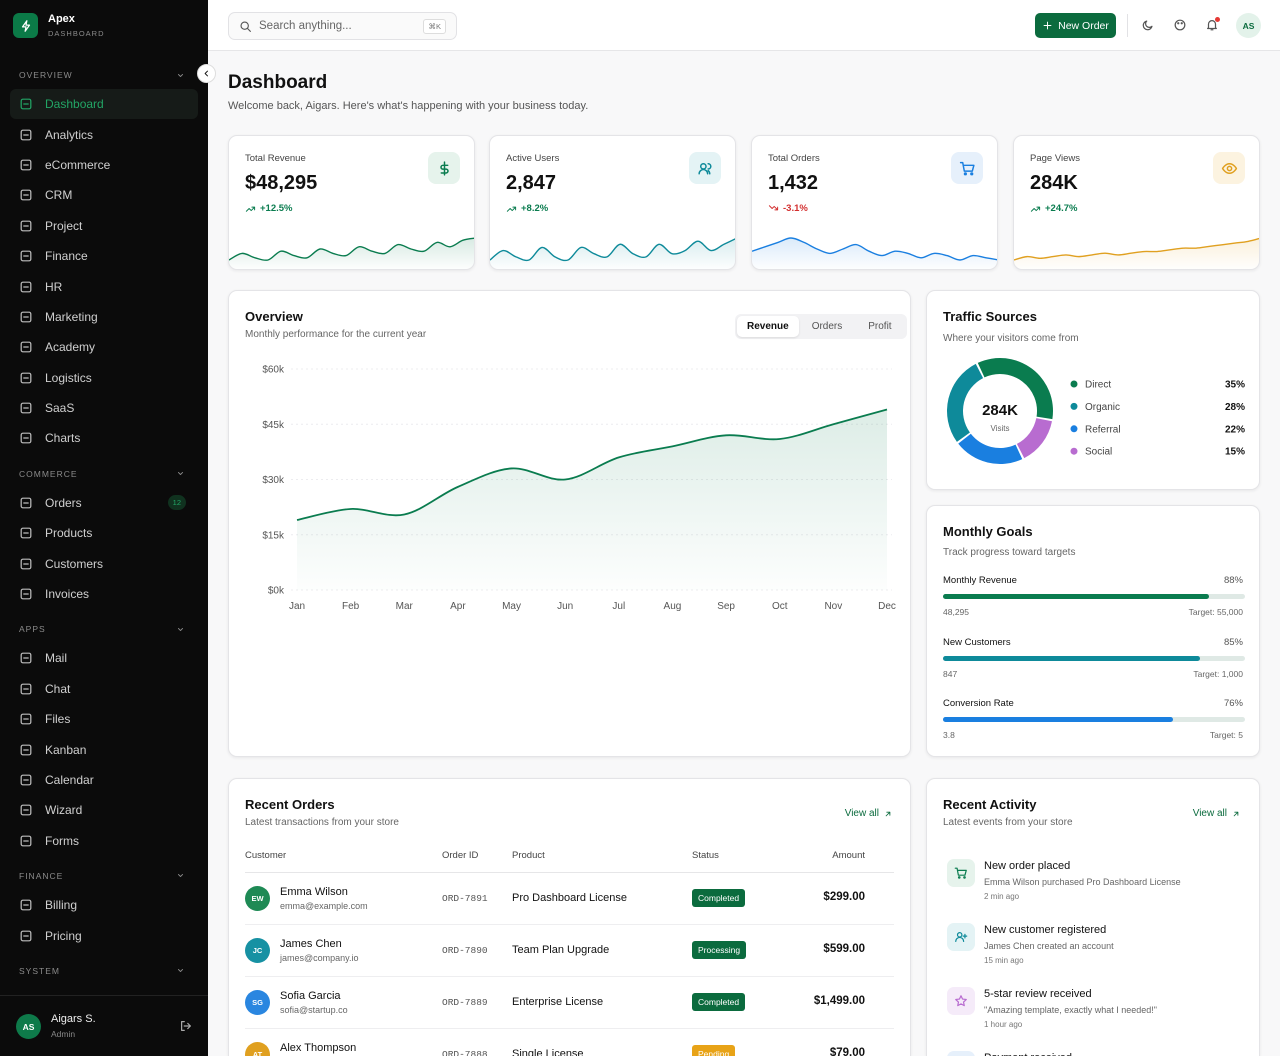  I want to click on nav-item: Finance, so click(104, 256).